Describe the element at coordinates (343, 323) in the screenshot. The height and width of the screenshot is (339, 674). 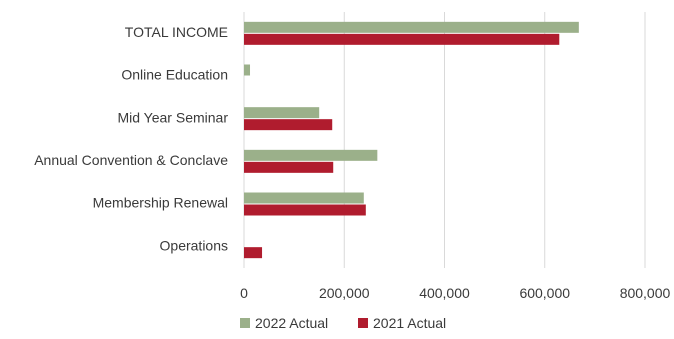
I see `legend: 2022 Actual 2021 Actual` at that location.